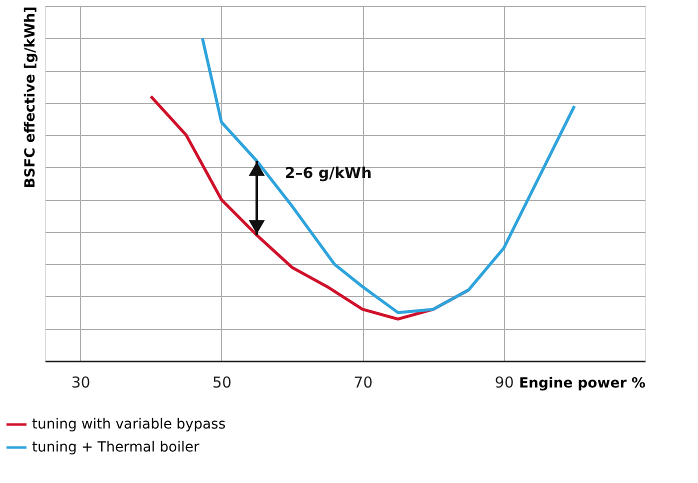  I want to click on x-tick-label: 50, so click(222, 383).